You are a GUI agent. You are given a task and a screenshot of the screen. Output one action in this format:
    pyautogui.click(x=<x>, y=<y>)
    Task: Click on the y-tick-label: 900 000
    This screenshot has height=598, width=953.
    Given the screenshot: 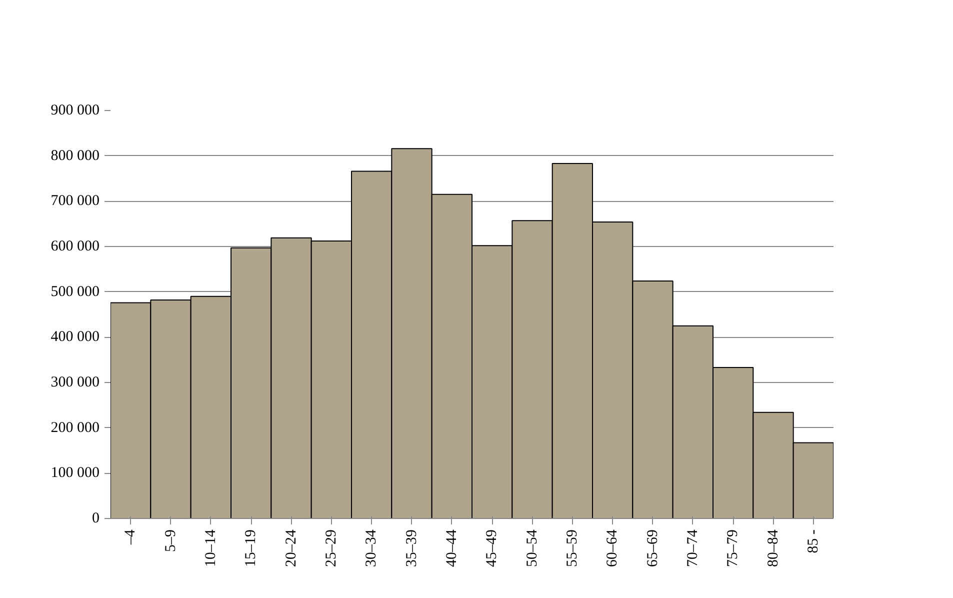 What is the action you would take?
    pyautogui.click(x=75, y=110)
    